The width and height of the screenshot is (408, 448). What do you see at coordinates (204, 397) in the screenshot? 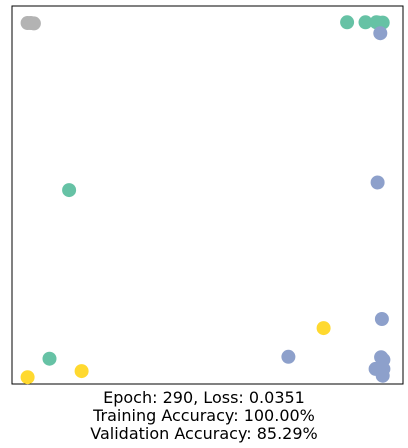
I see `caption-epoch-loss: Epoch: 290, Loss: 0.0351` at bounding box center [204, 397].